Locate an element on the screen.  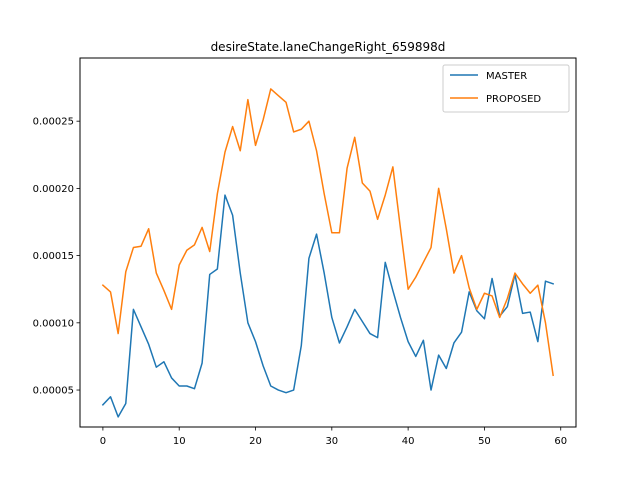
x-axis: 0 10 20 30 40 50 60 is located at coordinates (333, 437).